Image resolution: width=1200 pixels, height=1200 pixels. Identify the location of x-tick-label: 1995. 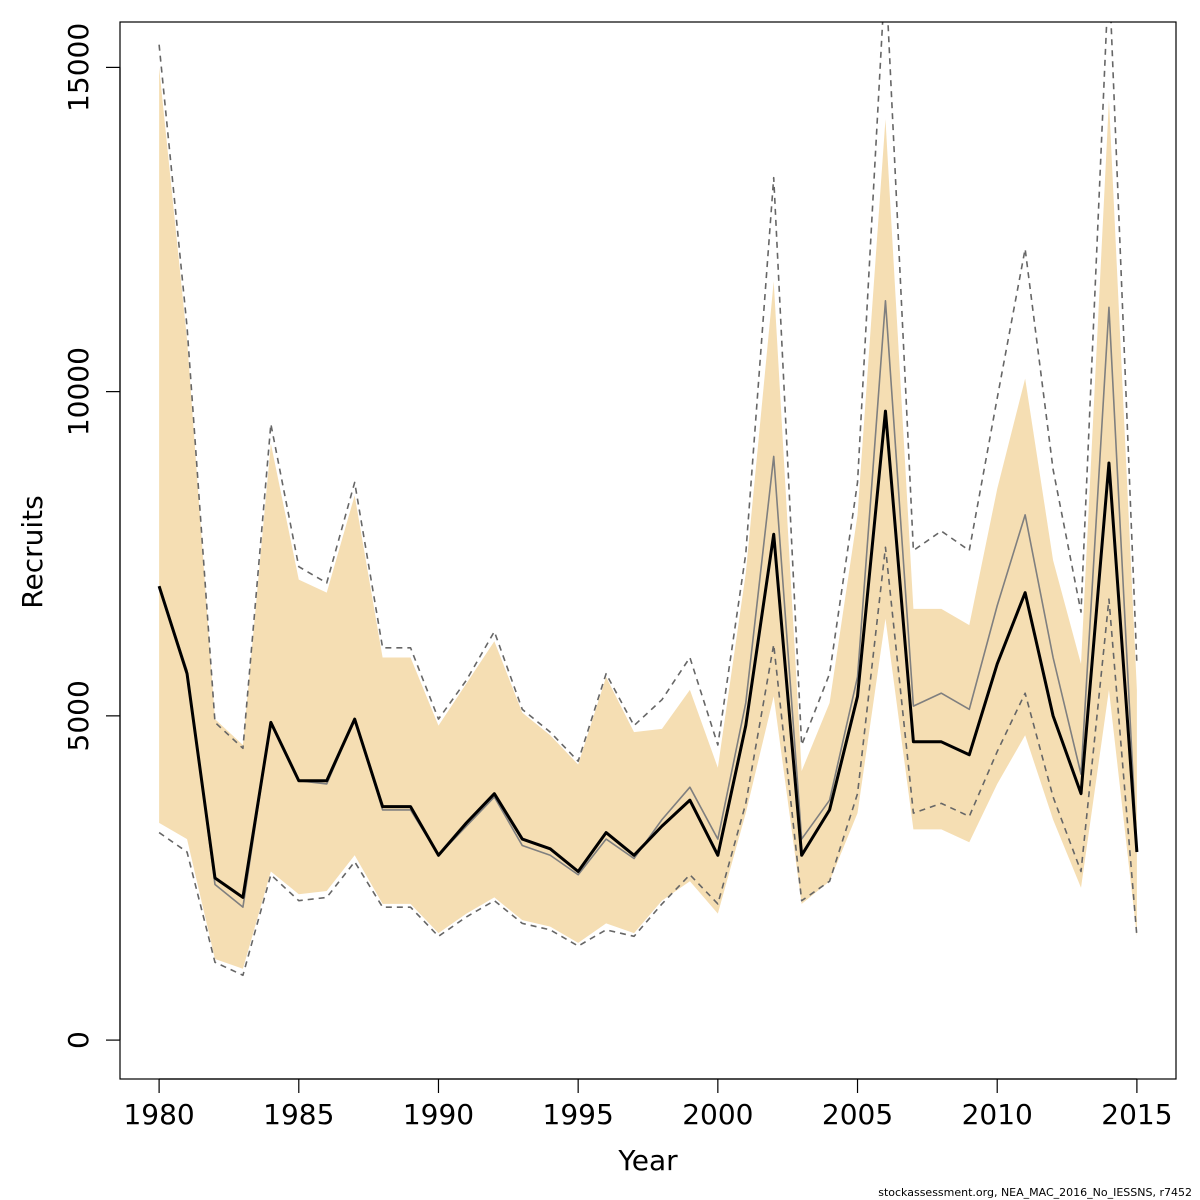
(578, 1114).